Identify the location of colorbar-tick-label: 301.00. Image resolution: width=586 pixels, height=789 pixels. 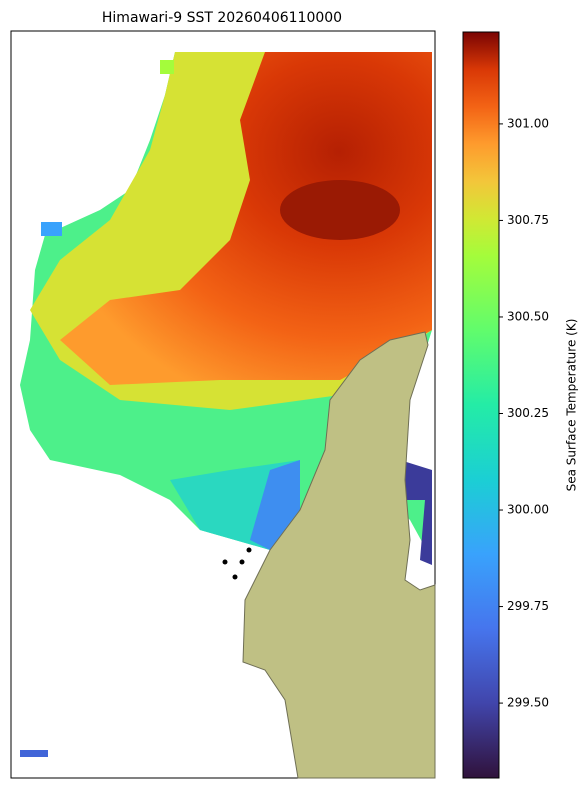
(528, 123).